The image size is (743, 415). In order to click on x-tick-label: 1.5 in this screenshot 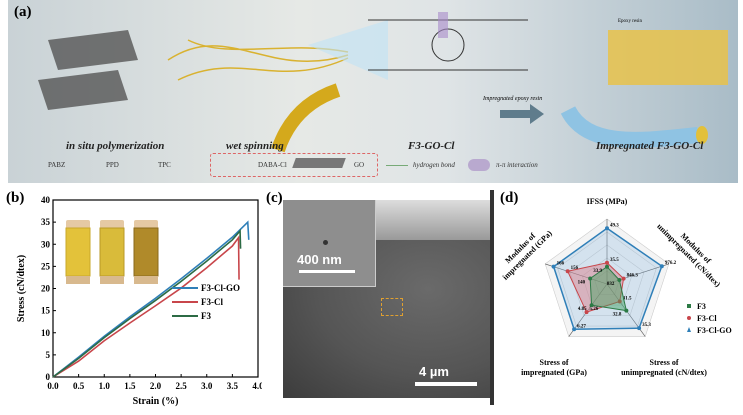, I will do `click(130, 386)`.